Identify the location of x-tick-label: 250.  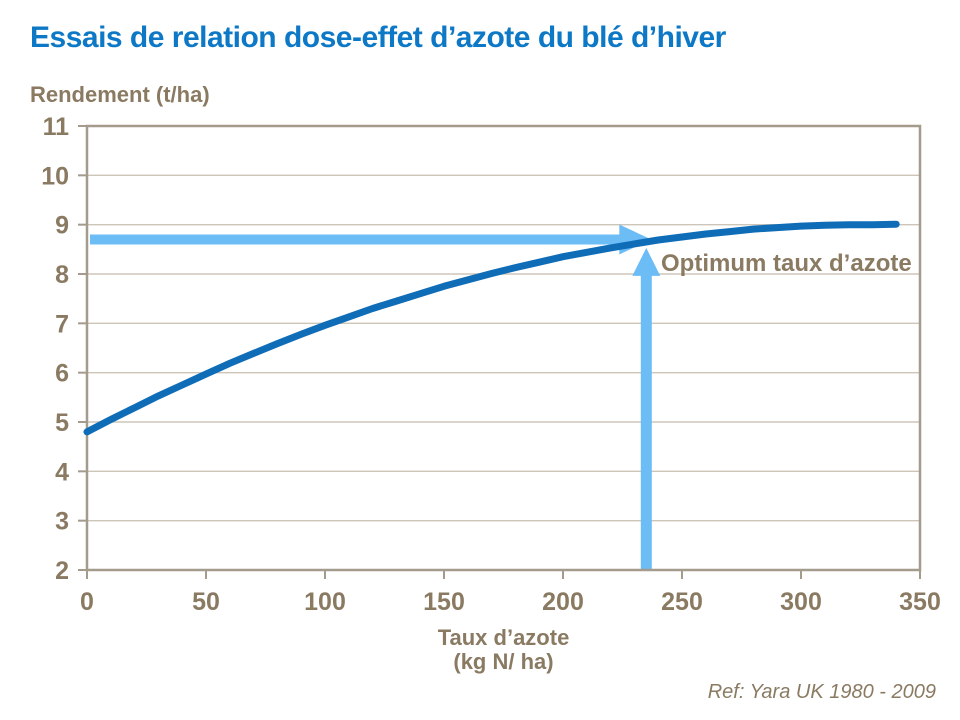
(682, 602).